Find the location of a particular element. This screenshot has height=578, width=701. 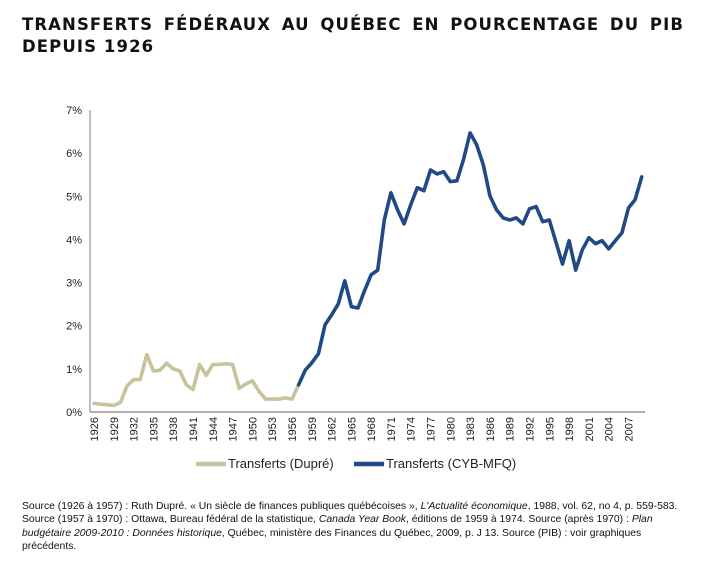

y-tick-label: 0% is located at coordinates (74, 413).